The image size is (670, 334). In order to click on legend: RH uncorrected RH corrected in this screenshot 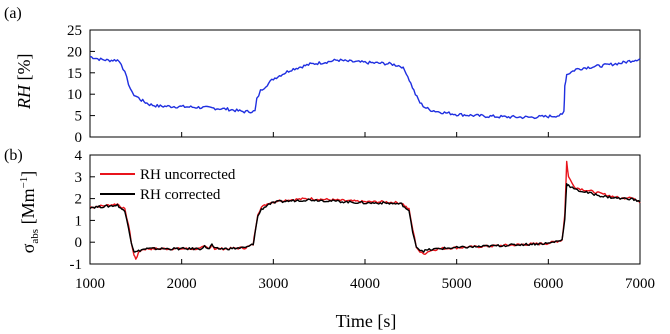, I will do `click(168, 185)`.